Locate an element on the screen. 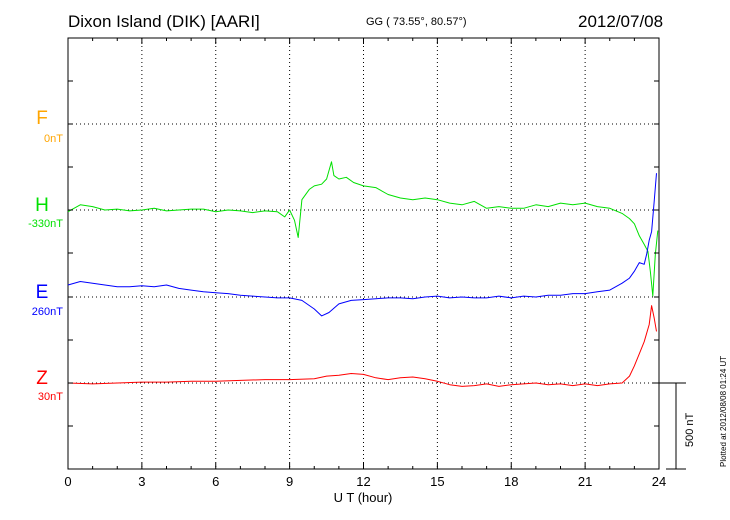 This screenshot has width=730, height=520. channel-z-baseline: 30nT is located at coordinates (50, 397).